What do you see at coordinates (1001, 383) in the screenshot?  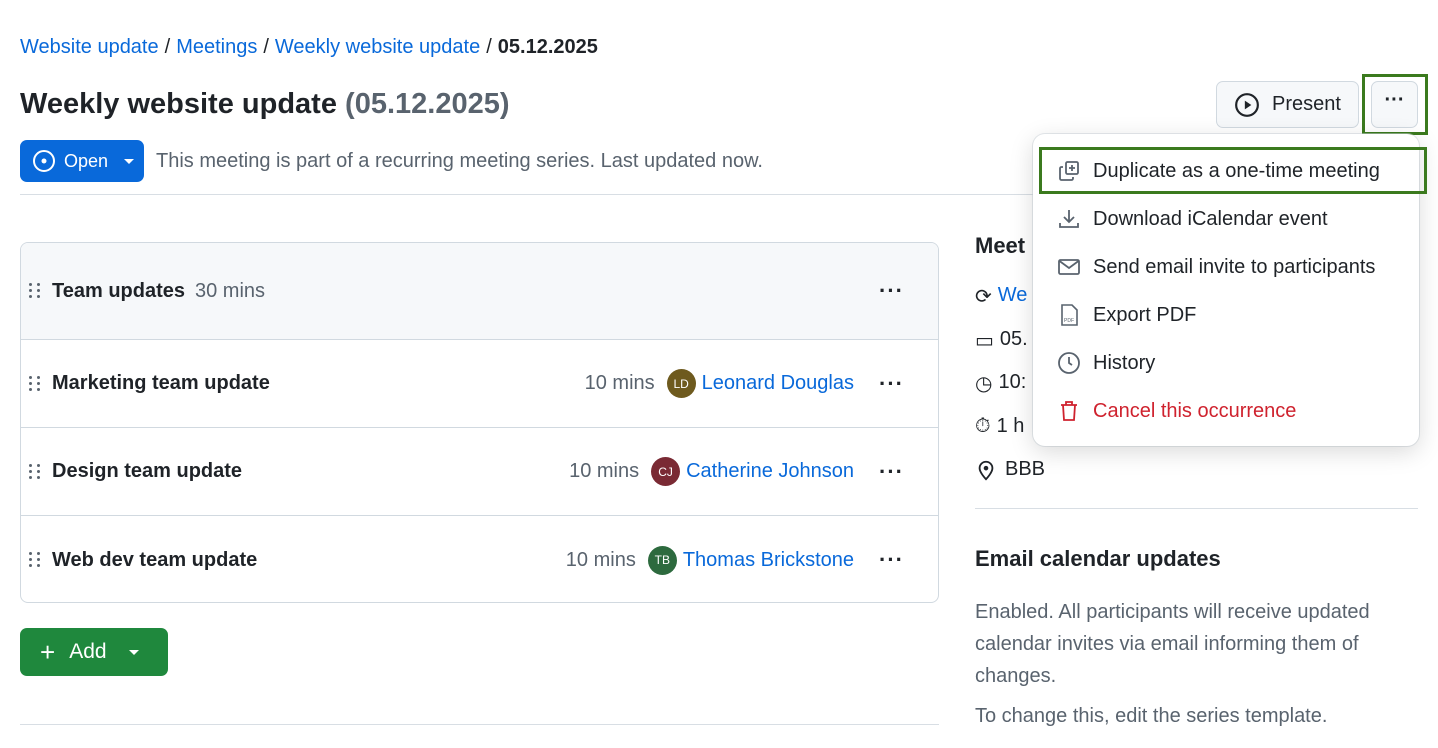 I see `time-row: ◷ 10:` at bounding box center [1001, 383].